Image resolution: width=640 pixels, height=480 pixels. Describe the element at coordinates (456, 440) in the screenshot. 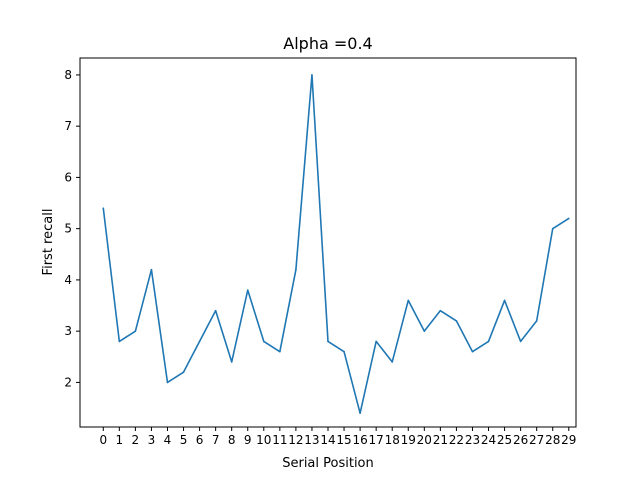

I see `x-tick-label: 22` at that location.